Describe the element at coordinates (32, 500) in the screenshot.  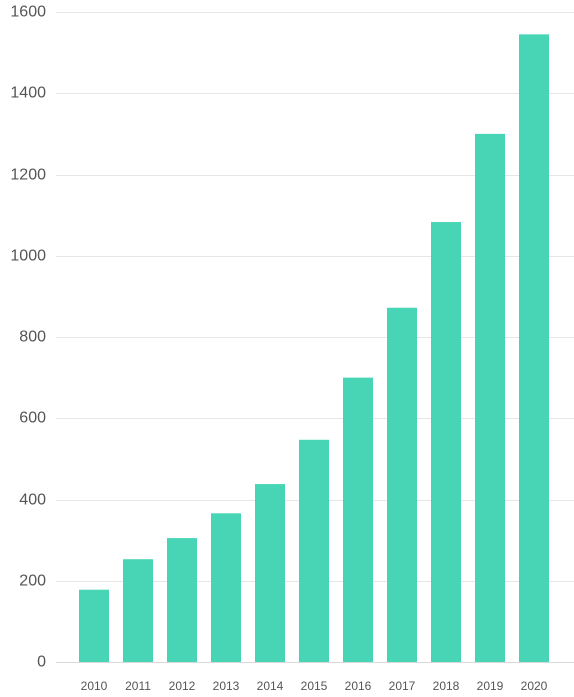
I see `y-tick-label: 400` at that location.